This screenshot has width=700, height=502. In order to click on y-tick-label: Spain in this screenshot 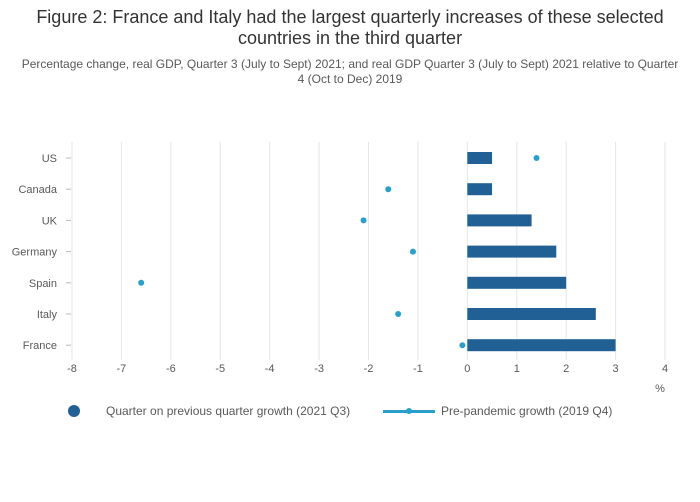, I will do `click(43, 284)`.